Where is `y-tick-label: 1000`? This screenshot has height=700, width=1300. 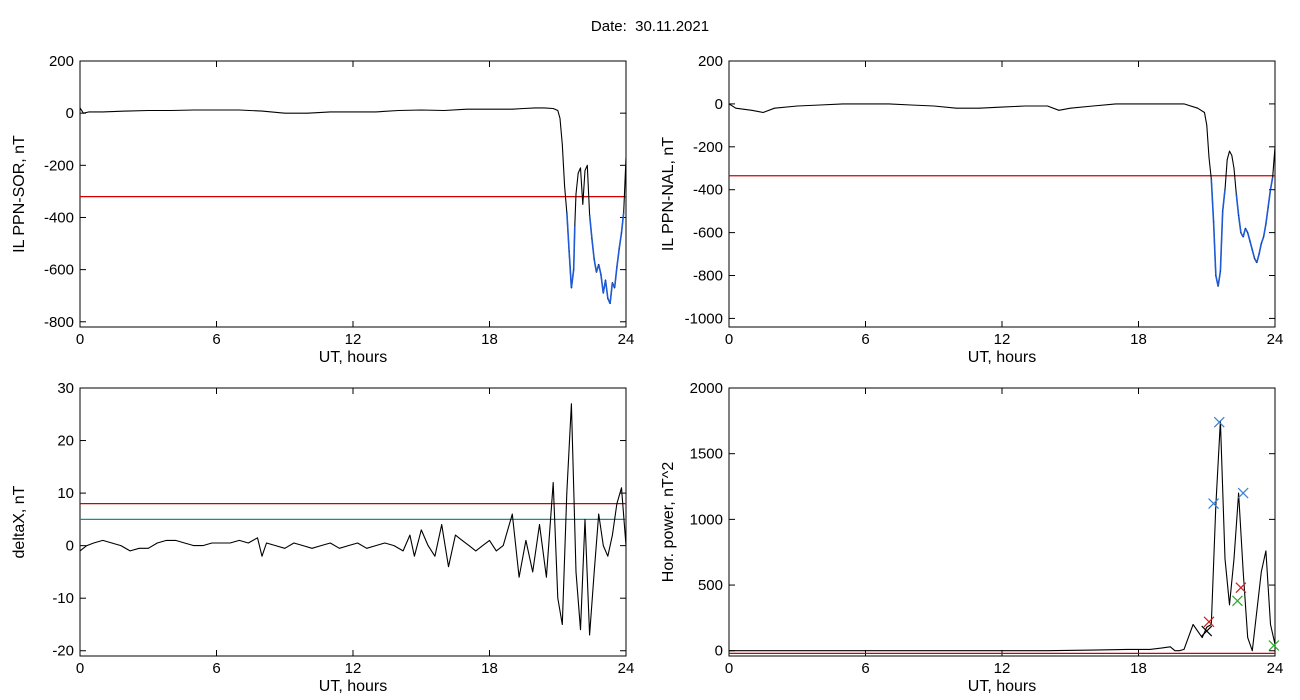 y-tick-label: 1000 is located at coordinates (706, 519).